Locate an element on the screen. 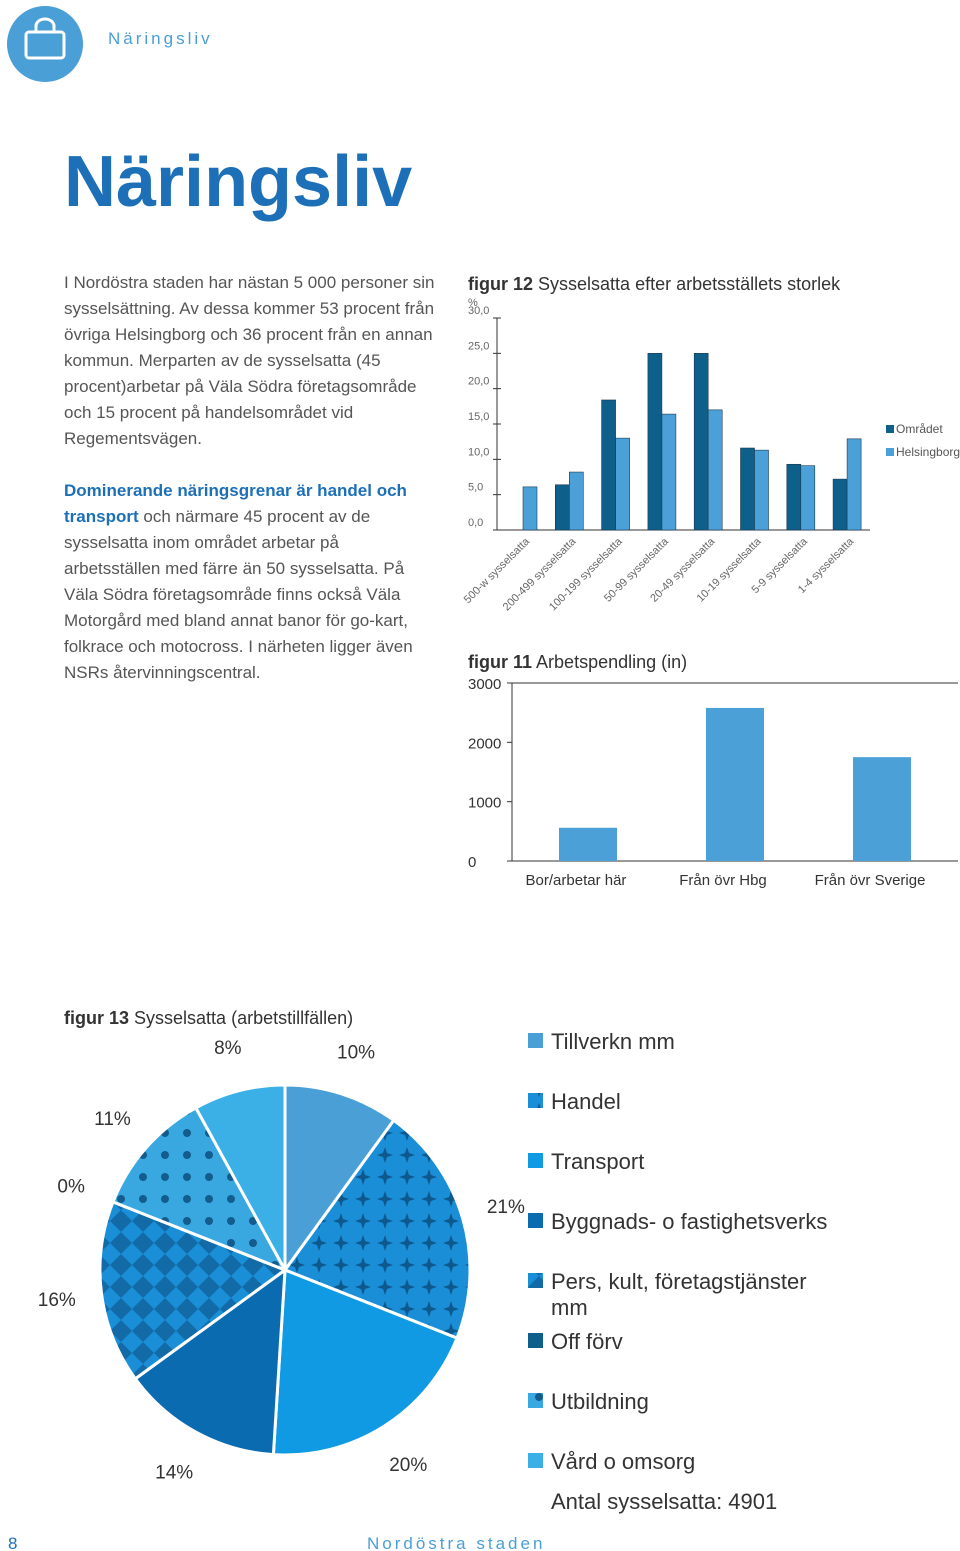 This screenshot has height=1551, width=960. icon-bag is located at coordinates (45, 45).